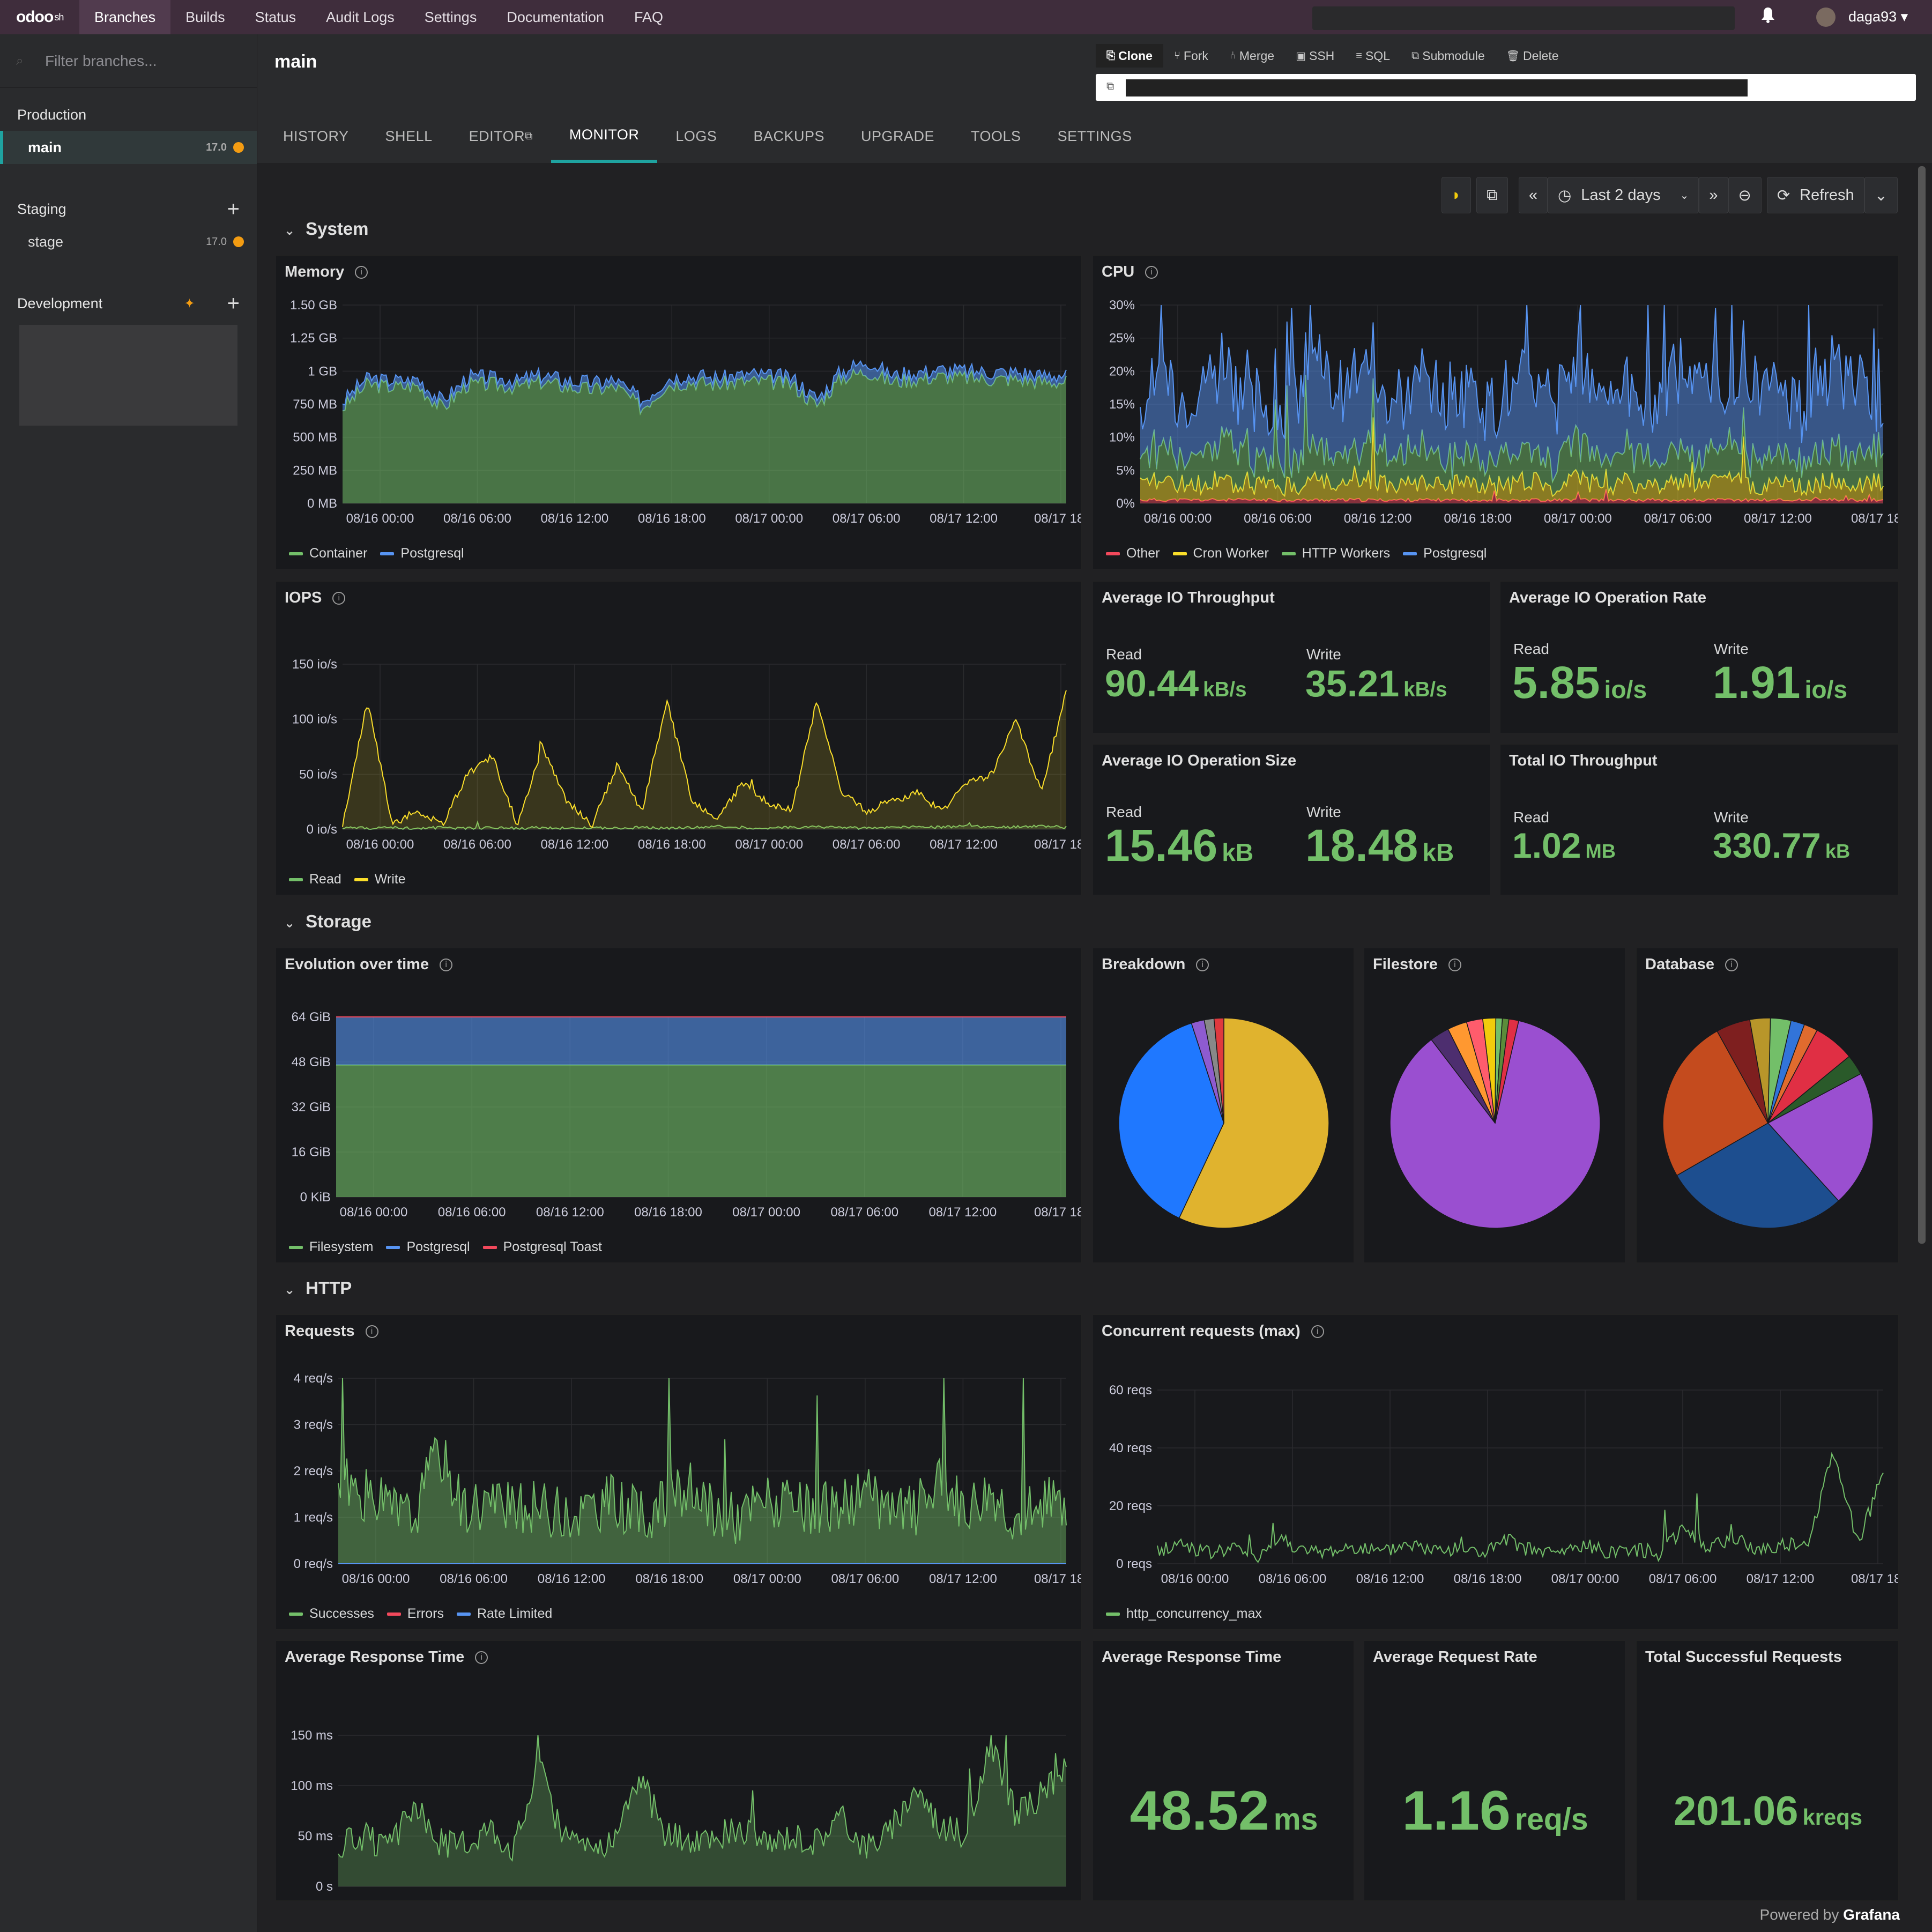 The image size is (1932, 1932). I want to click on topnav-item-settings: Settings, so click(450, 17).